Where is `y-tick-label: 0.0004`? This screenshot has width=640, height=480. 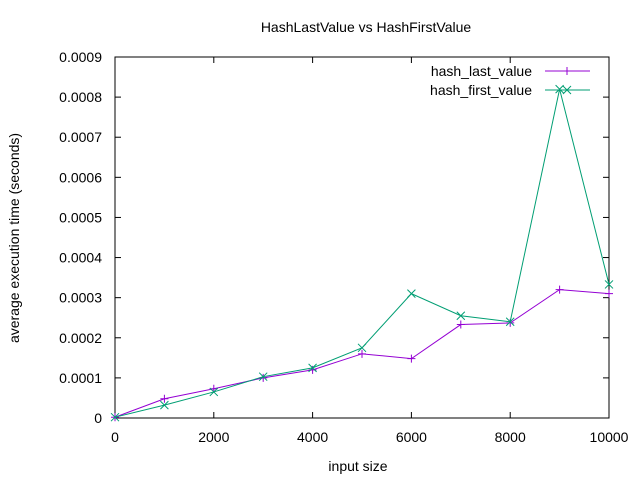 y-tick-label: 0.0004 is located at coordinates (80, 258).